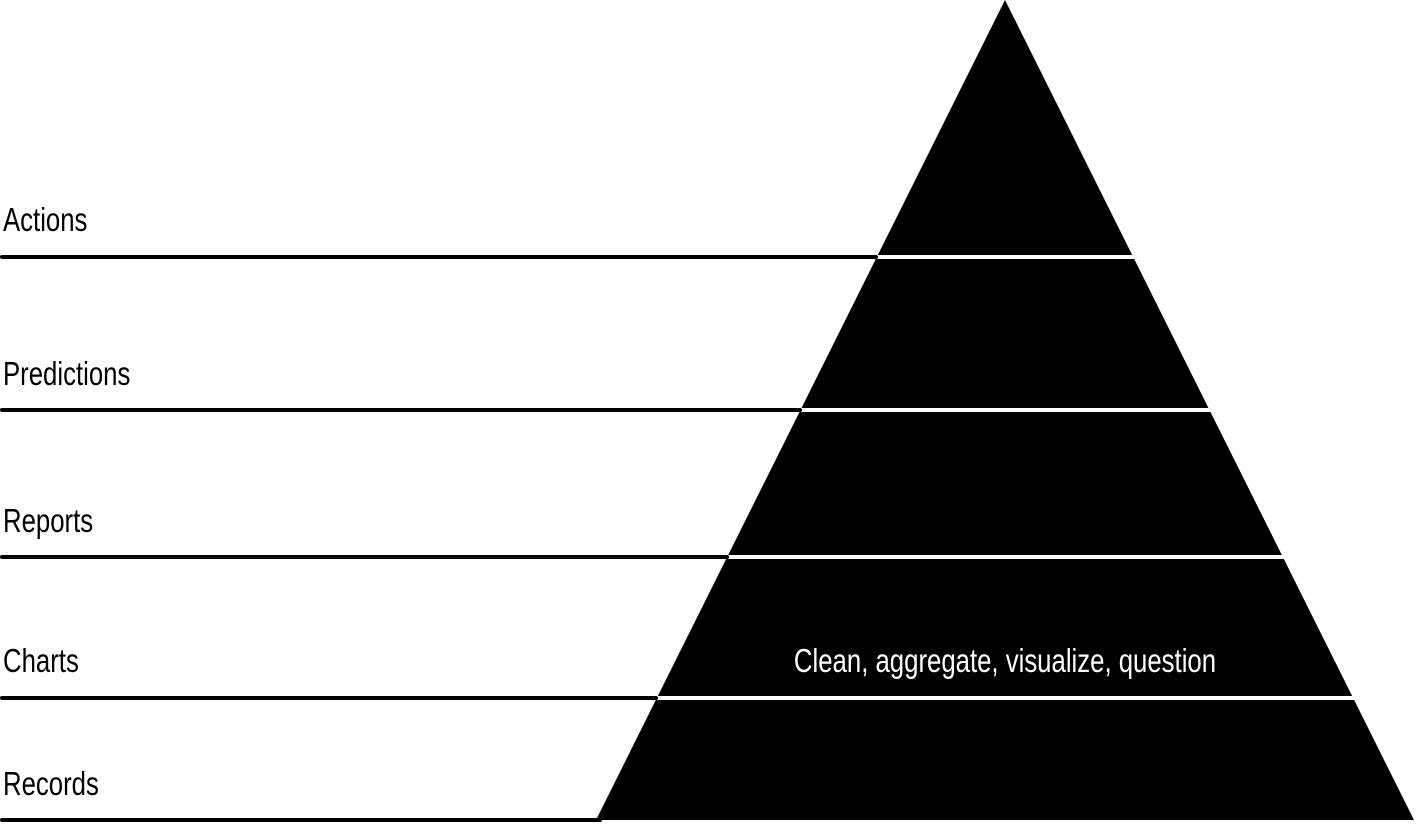 The height and width of the screenshot is (824, 1416). I want to click on level-label-charts: Charts, so click(41, 660).